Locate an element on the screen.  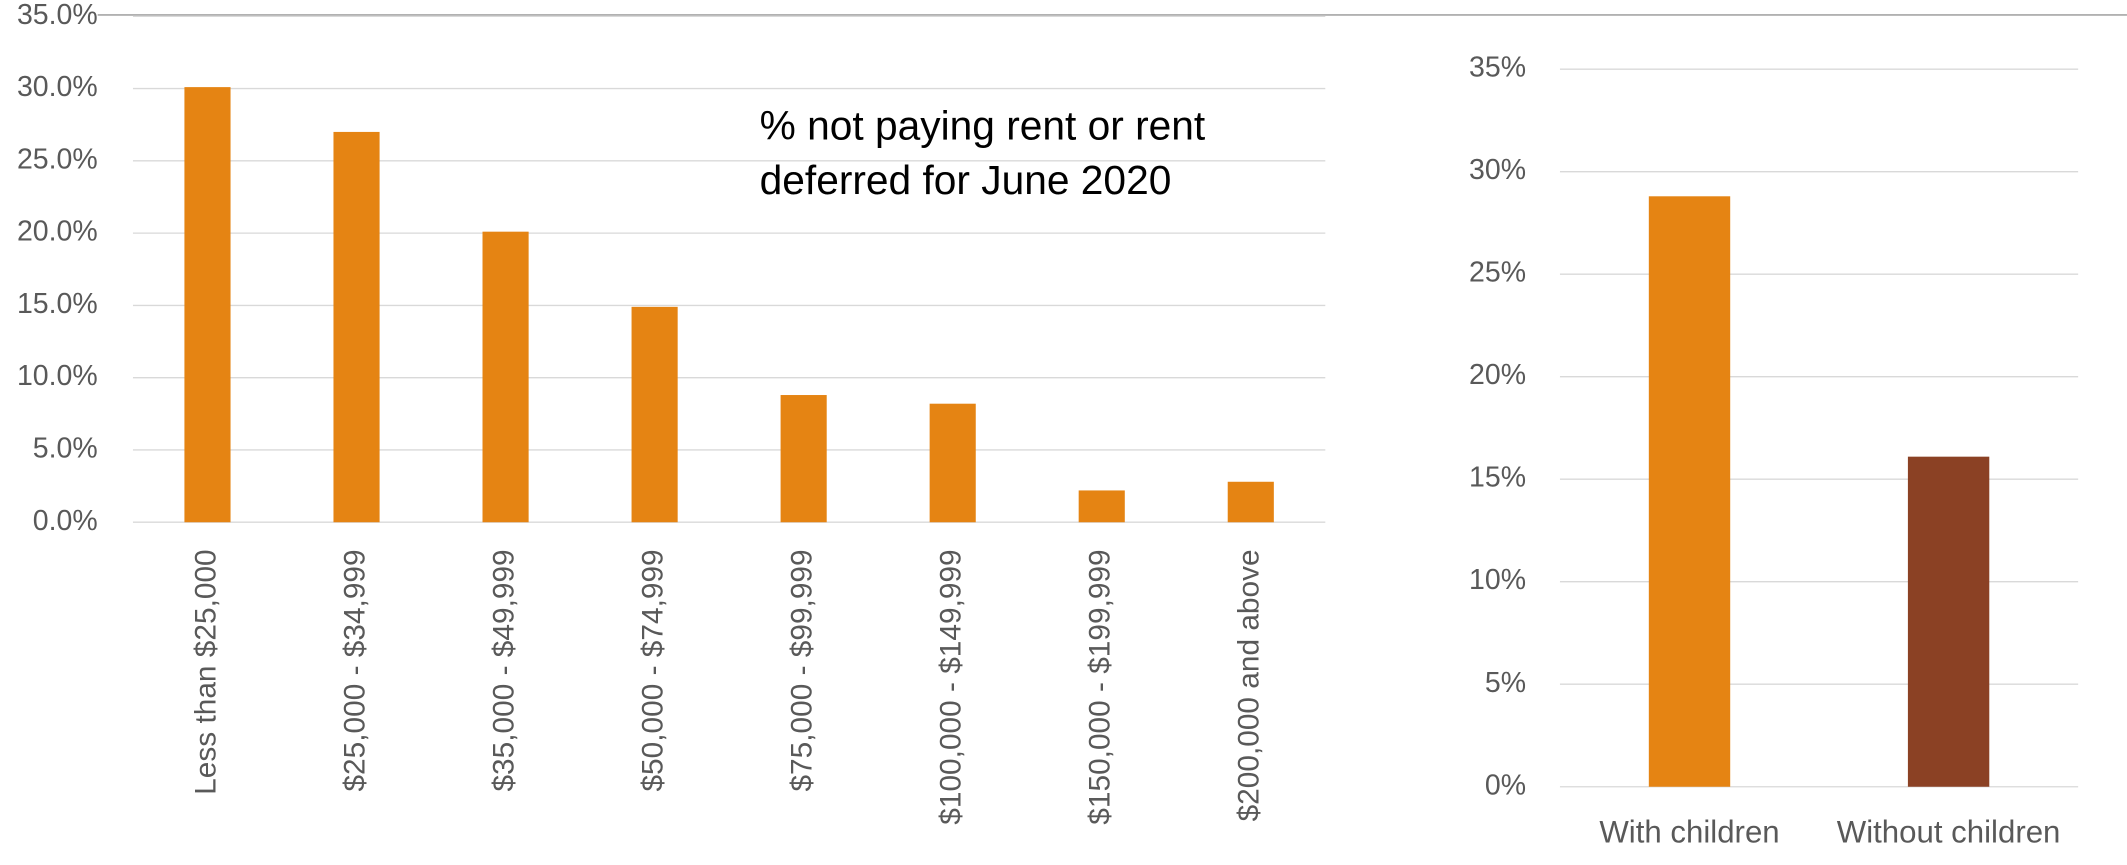
y-tick-label: 20.0% is located at coordinates (57, 232).